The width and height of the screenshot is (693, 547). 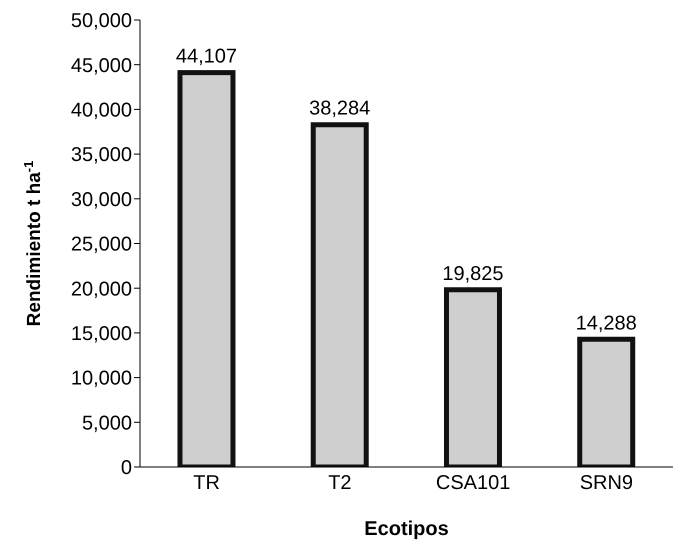 I want to click on y-tick-label: 20,000, so click(x=101, y=289).